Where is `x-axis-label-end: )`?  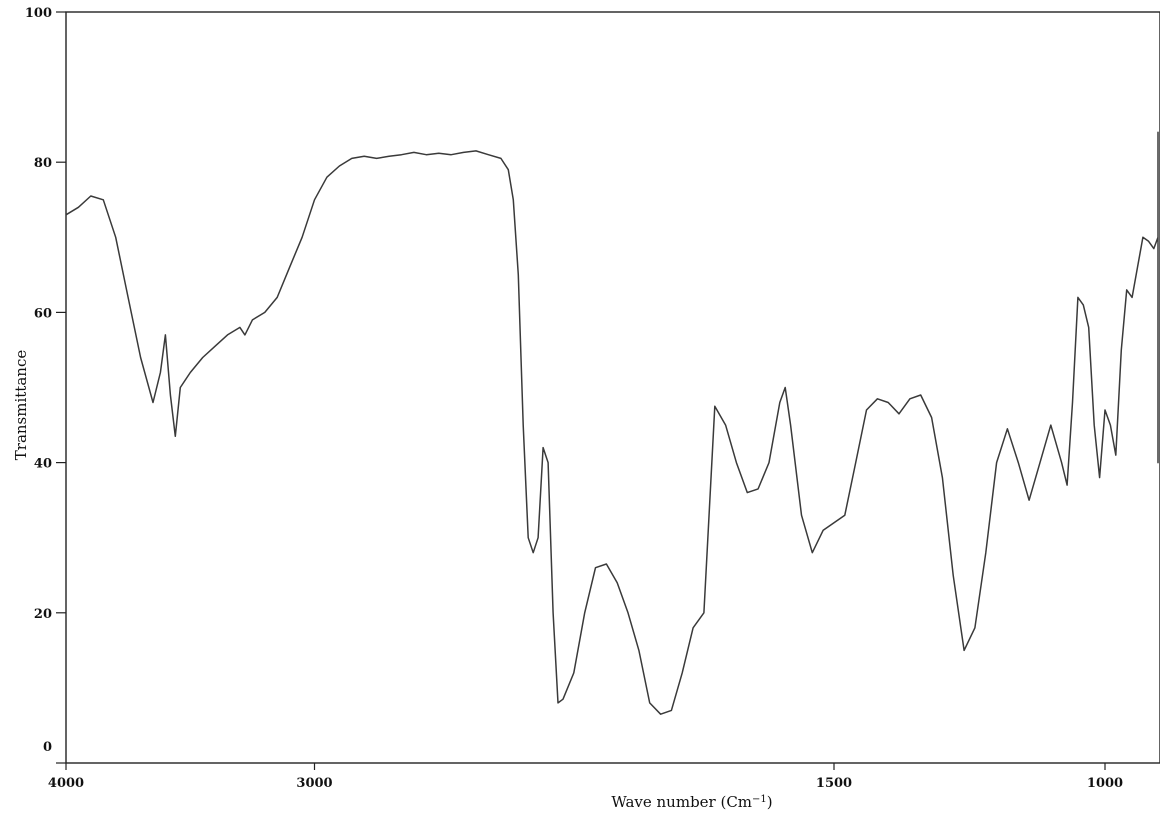 x-axis-label-end: ) is located at coordinates (770, 802).